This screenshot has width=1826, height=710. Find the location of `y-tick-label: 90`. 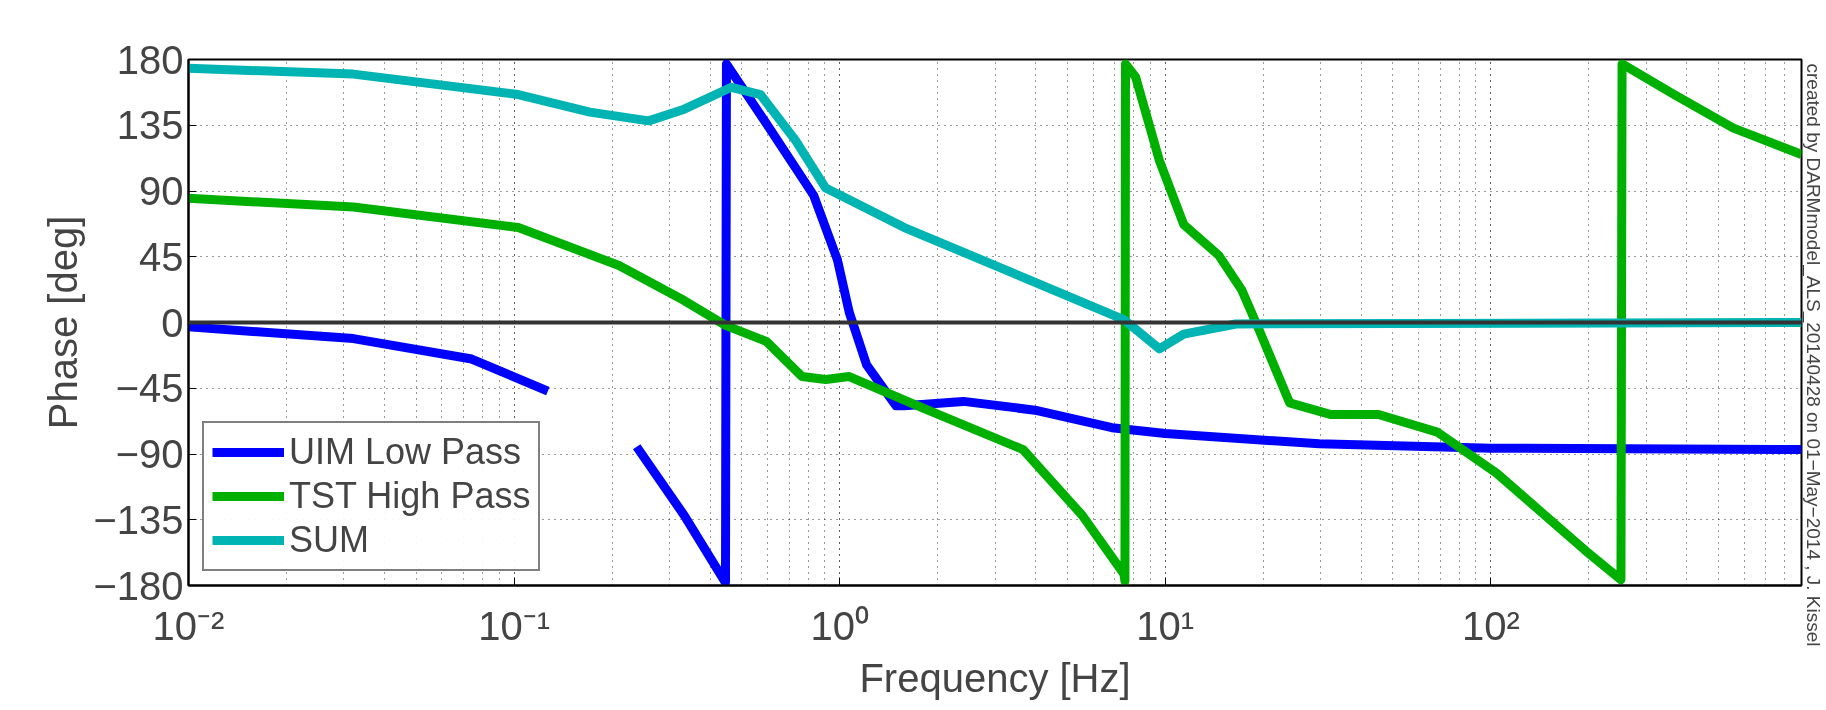

y-tick-label: 90 is located at coordinates (161, 191).